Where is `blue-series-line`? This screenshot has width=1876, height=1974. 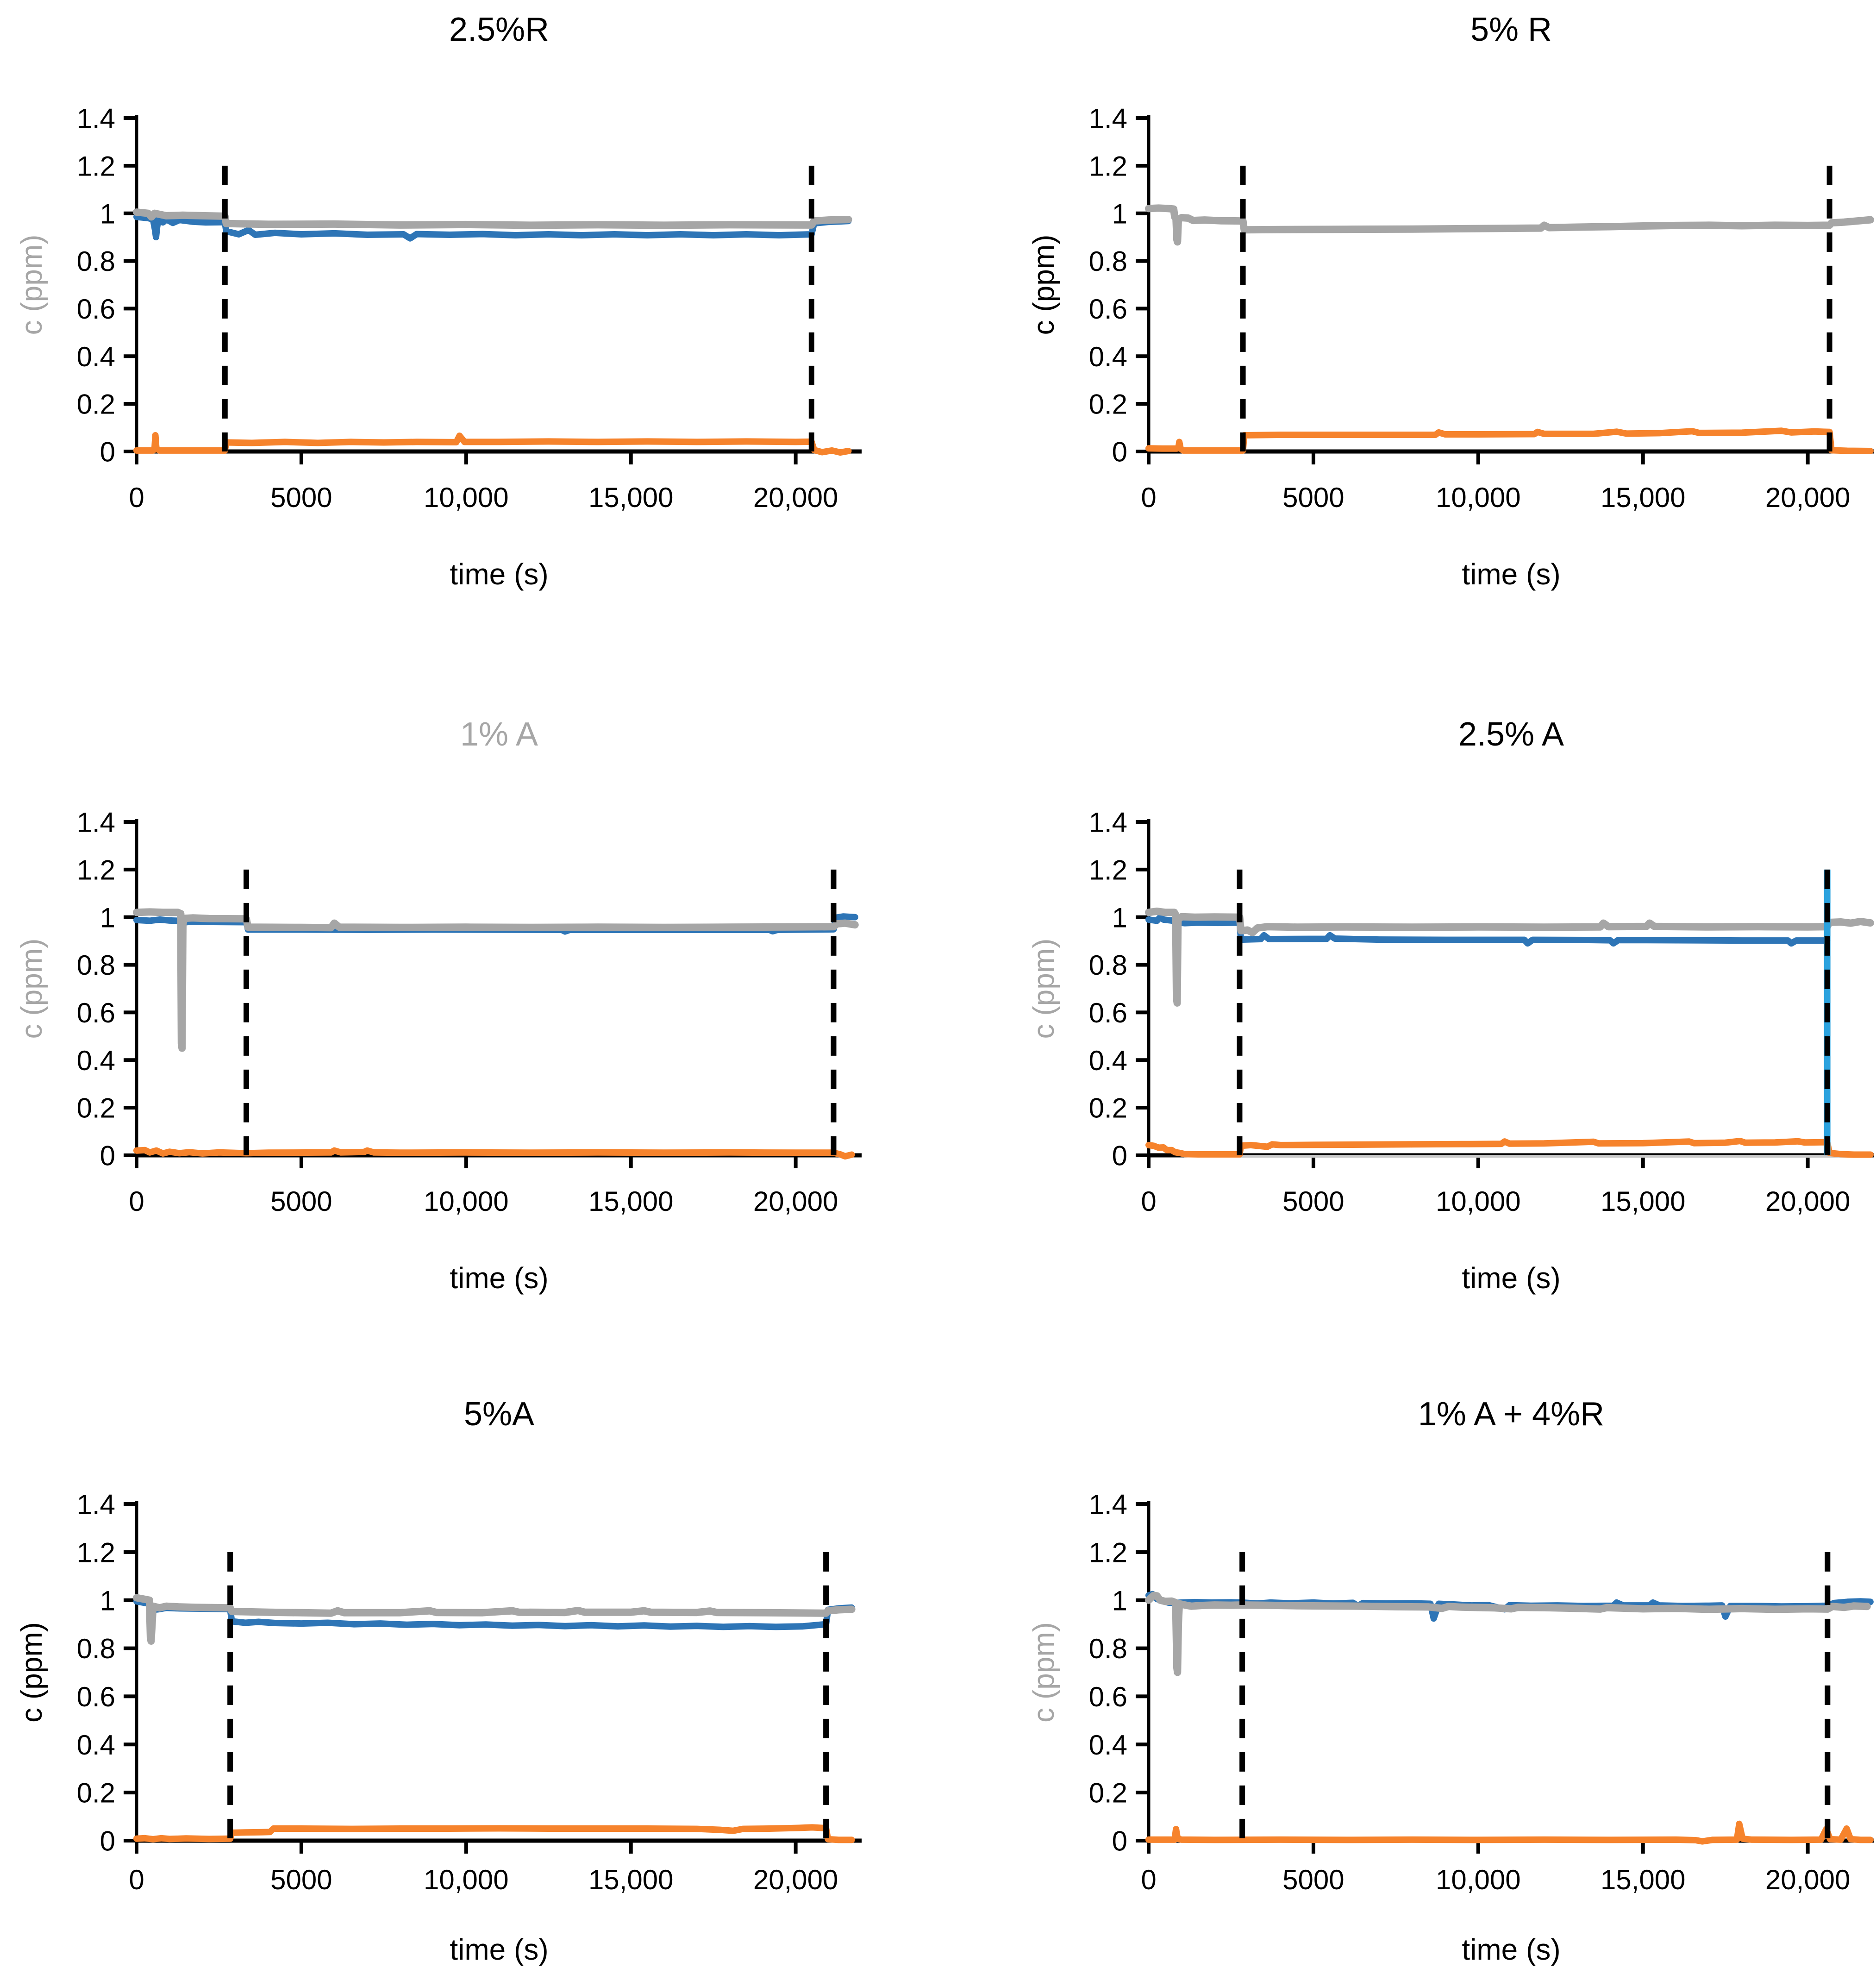 blue-series-line is located at coordinates (492, 227).